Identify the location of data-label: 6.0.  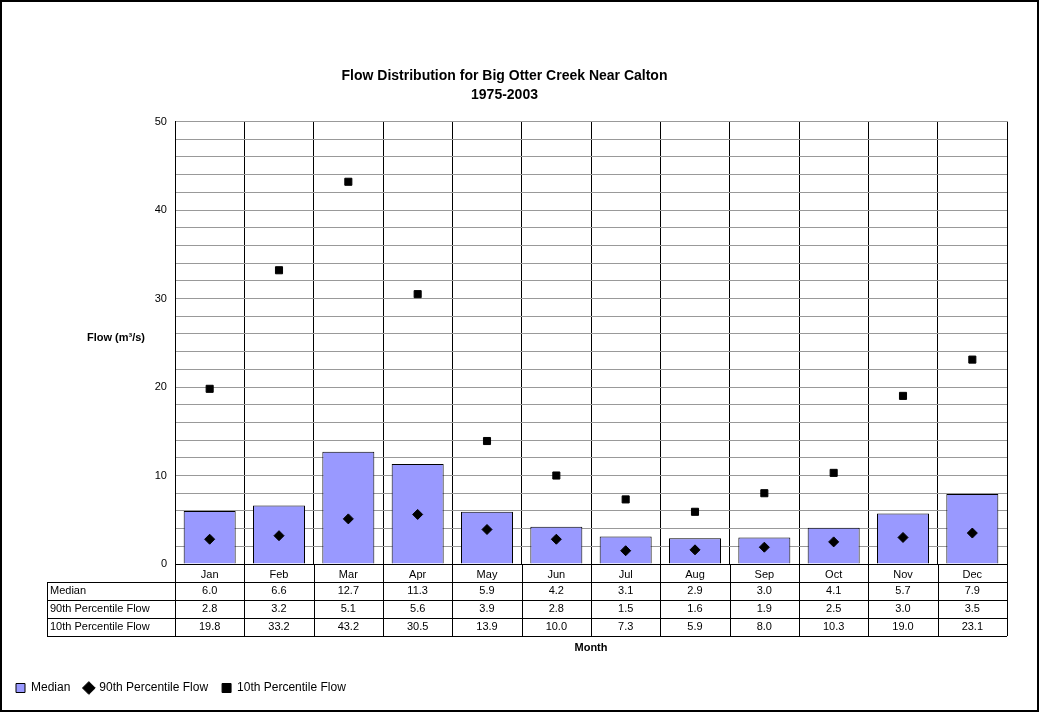
(210, 590).